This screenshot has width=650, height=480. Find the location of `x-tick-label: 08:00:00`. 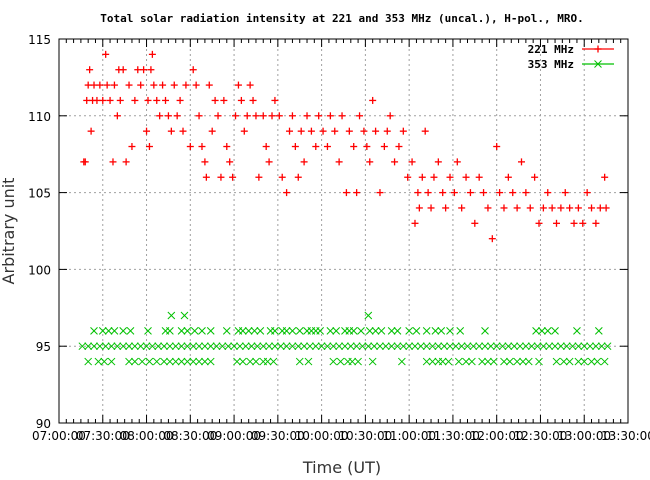

x-tick-label: 08:00:00 is located at coordinates (147, 436).